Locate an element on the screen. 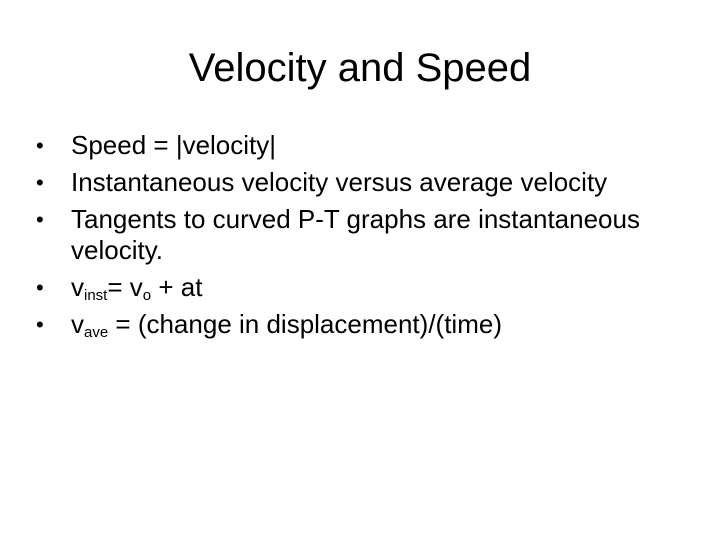  equation-ave: vave = (change in displacement)/(time) is located at coordinates (286, 325).